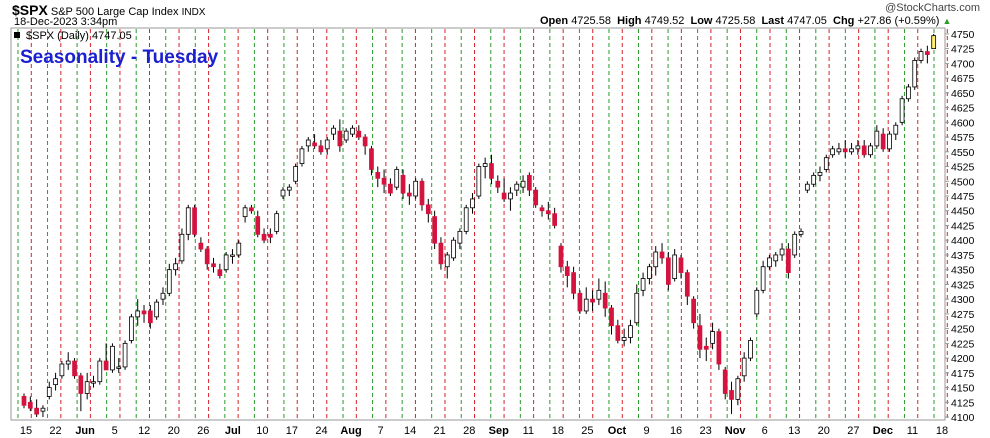 The width and height of the screenshot is (990, 438). What do you see at coordinates (115, 431) in the screenshot?
I see `x-tick-label: 5` at bounding box center [115, 431].